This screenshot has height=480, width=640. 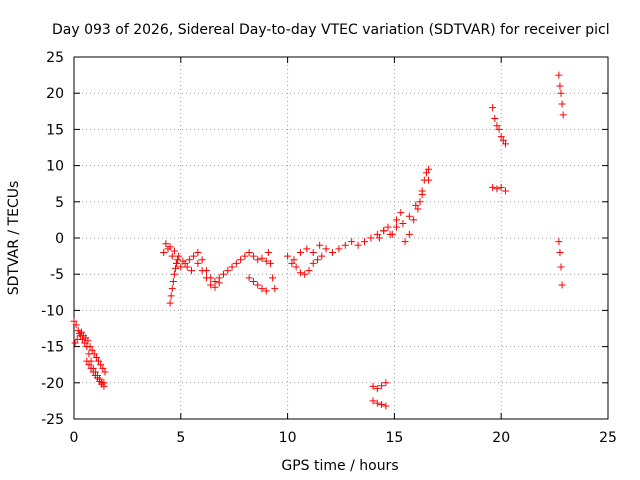 What do you see at coordinates (55, 167) in the screenshot?
I see `y-tick-label: 10` at bounding box center [55, 167].